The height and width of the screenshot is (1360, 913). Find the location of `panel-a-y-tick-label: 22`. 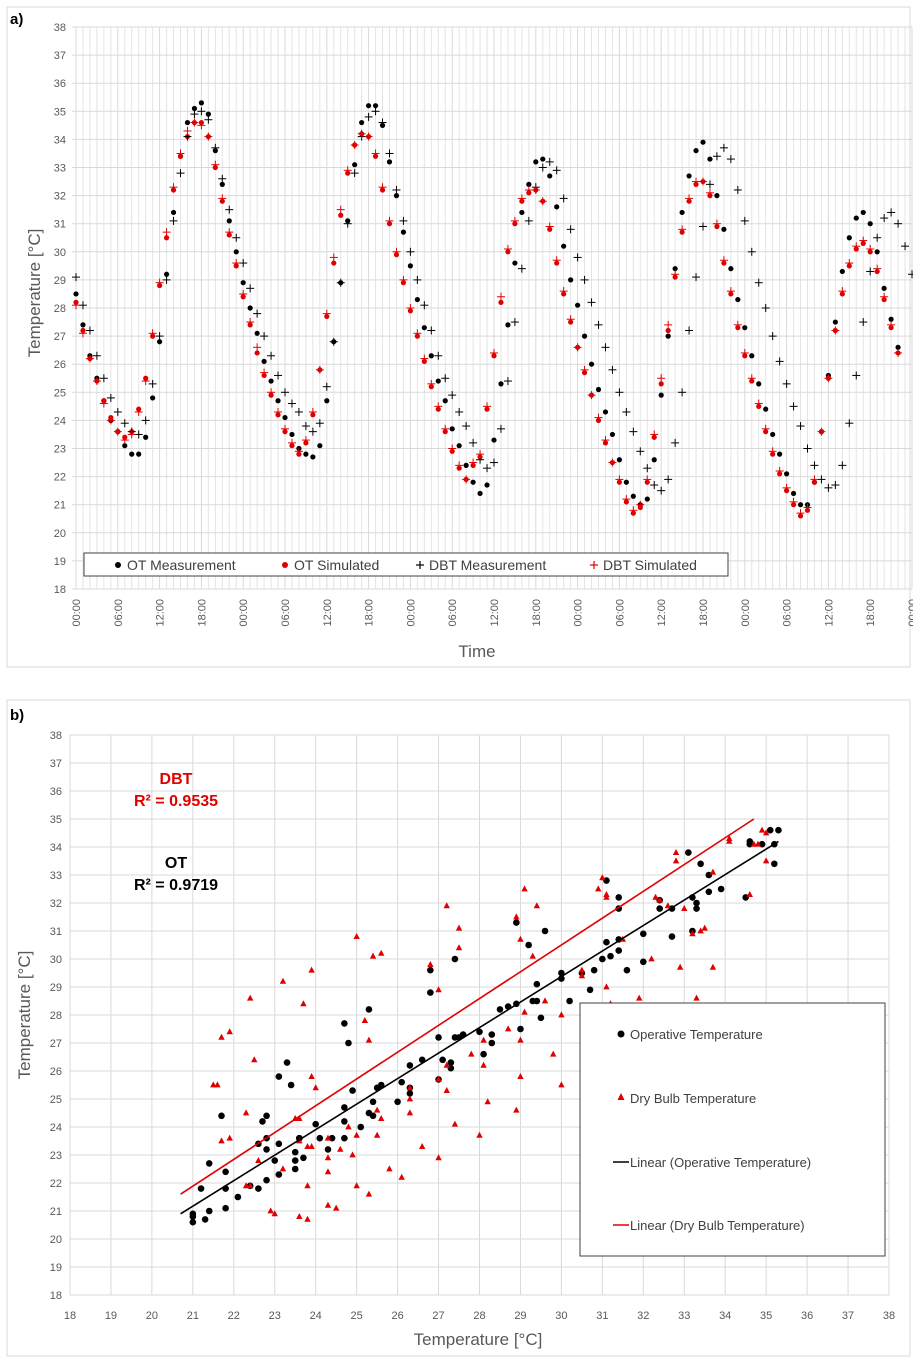

panel-a-y-tick-label: 22 is located at coordinates (60, 478).